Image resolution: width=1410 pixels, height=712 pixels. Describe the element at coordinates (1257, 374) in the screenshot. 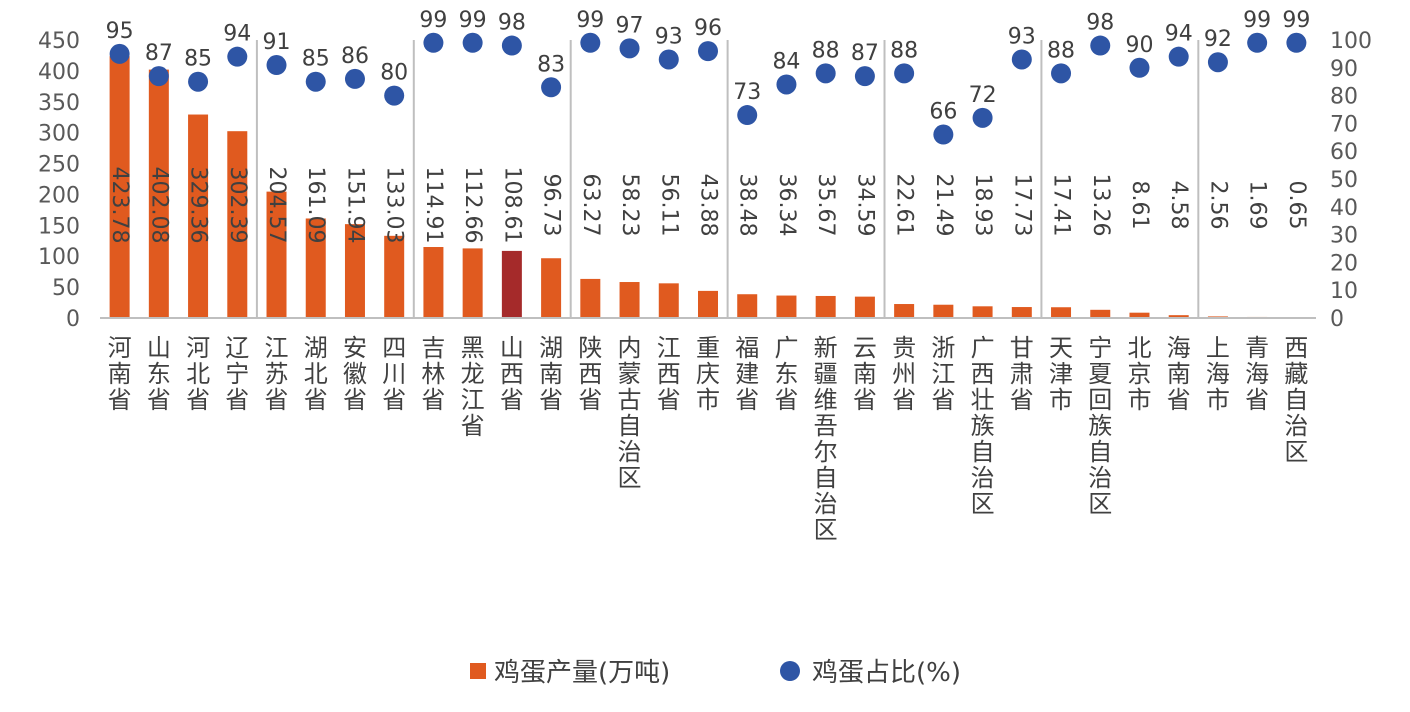

I see `category-label: 青海省` at that location.